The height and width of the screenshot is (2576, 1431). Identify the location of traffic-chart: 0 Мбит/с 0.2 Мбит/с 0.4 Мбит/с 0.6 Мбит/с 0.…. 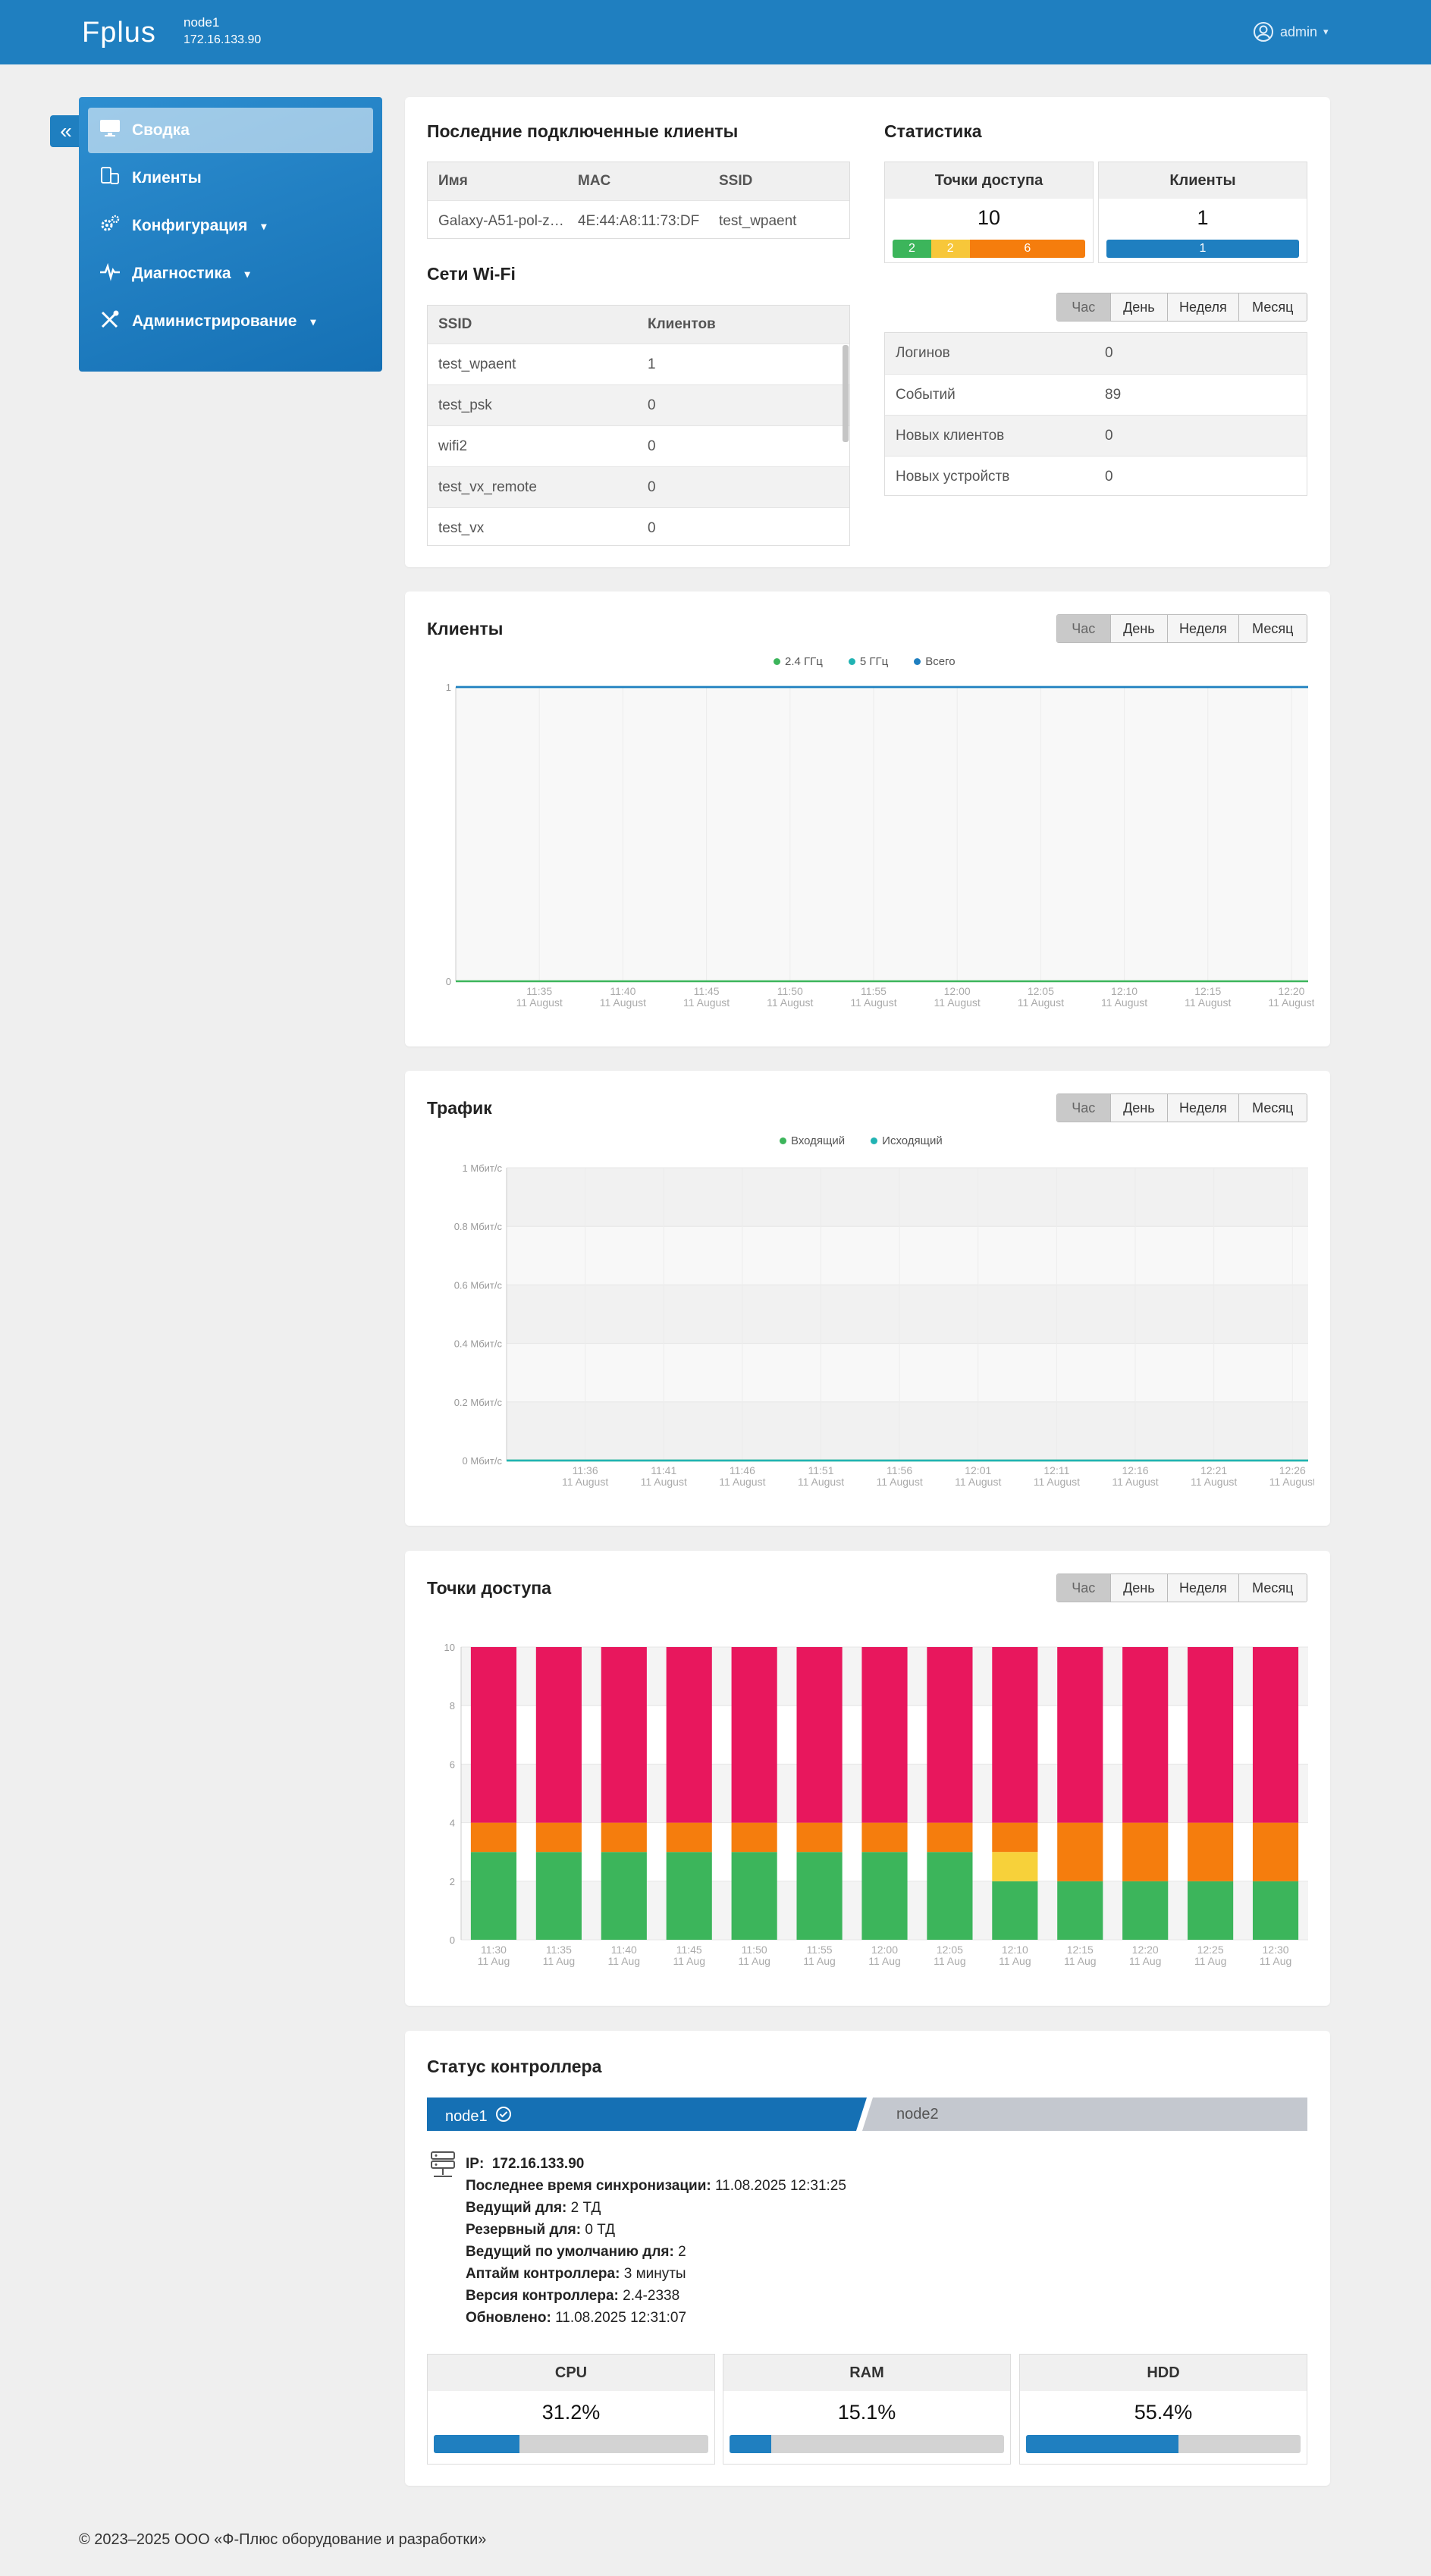
(884, 1325).